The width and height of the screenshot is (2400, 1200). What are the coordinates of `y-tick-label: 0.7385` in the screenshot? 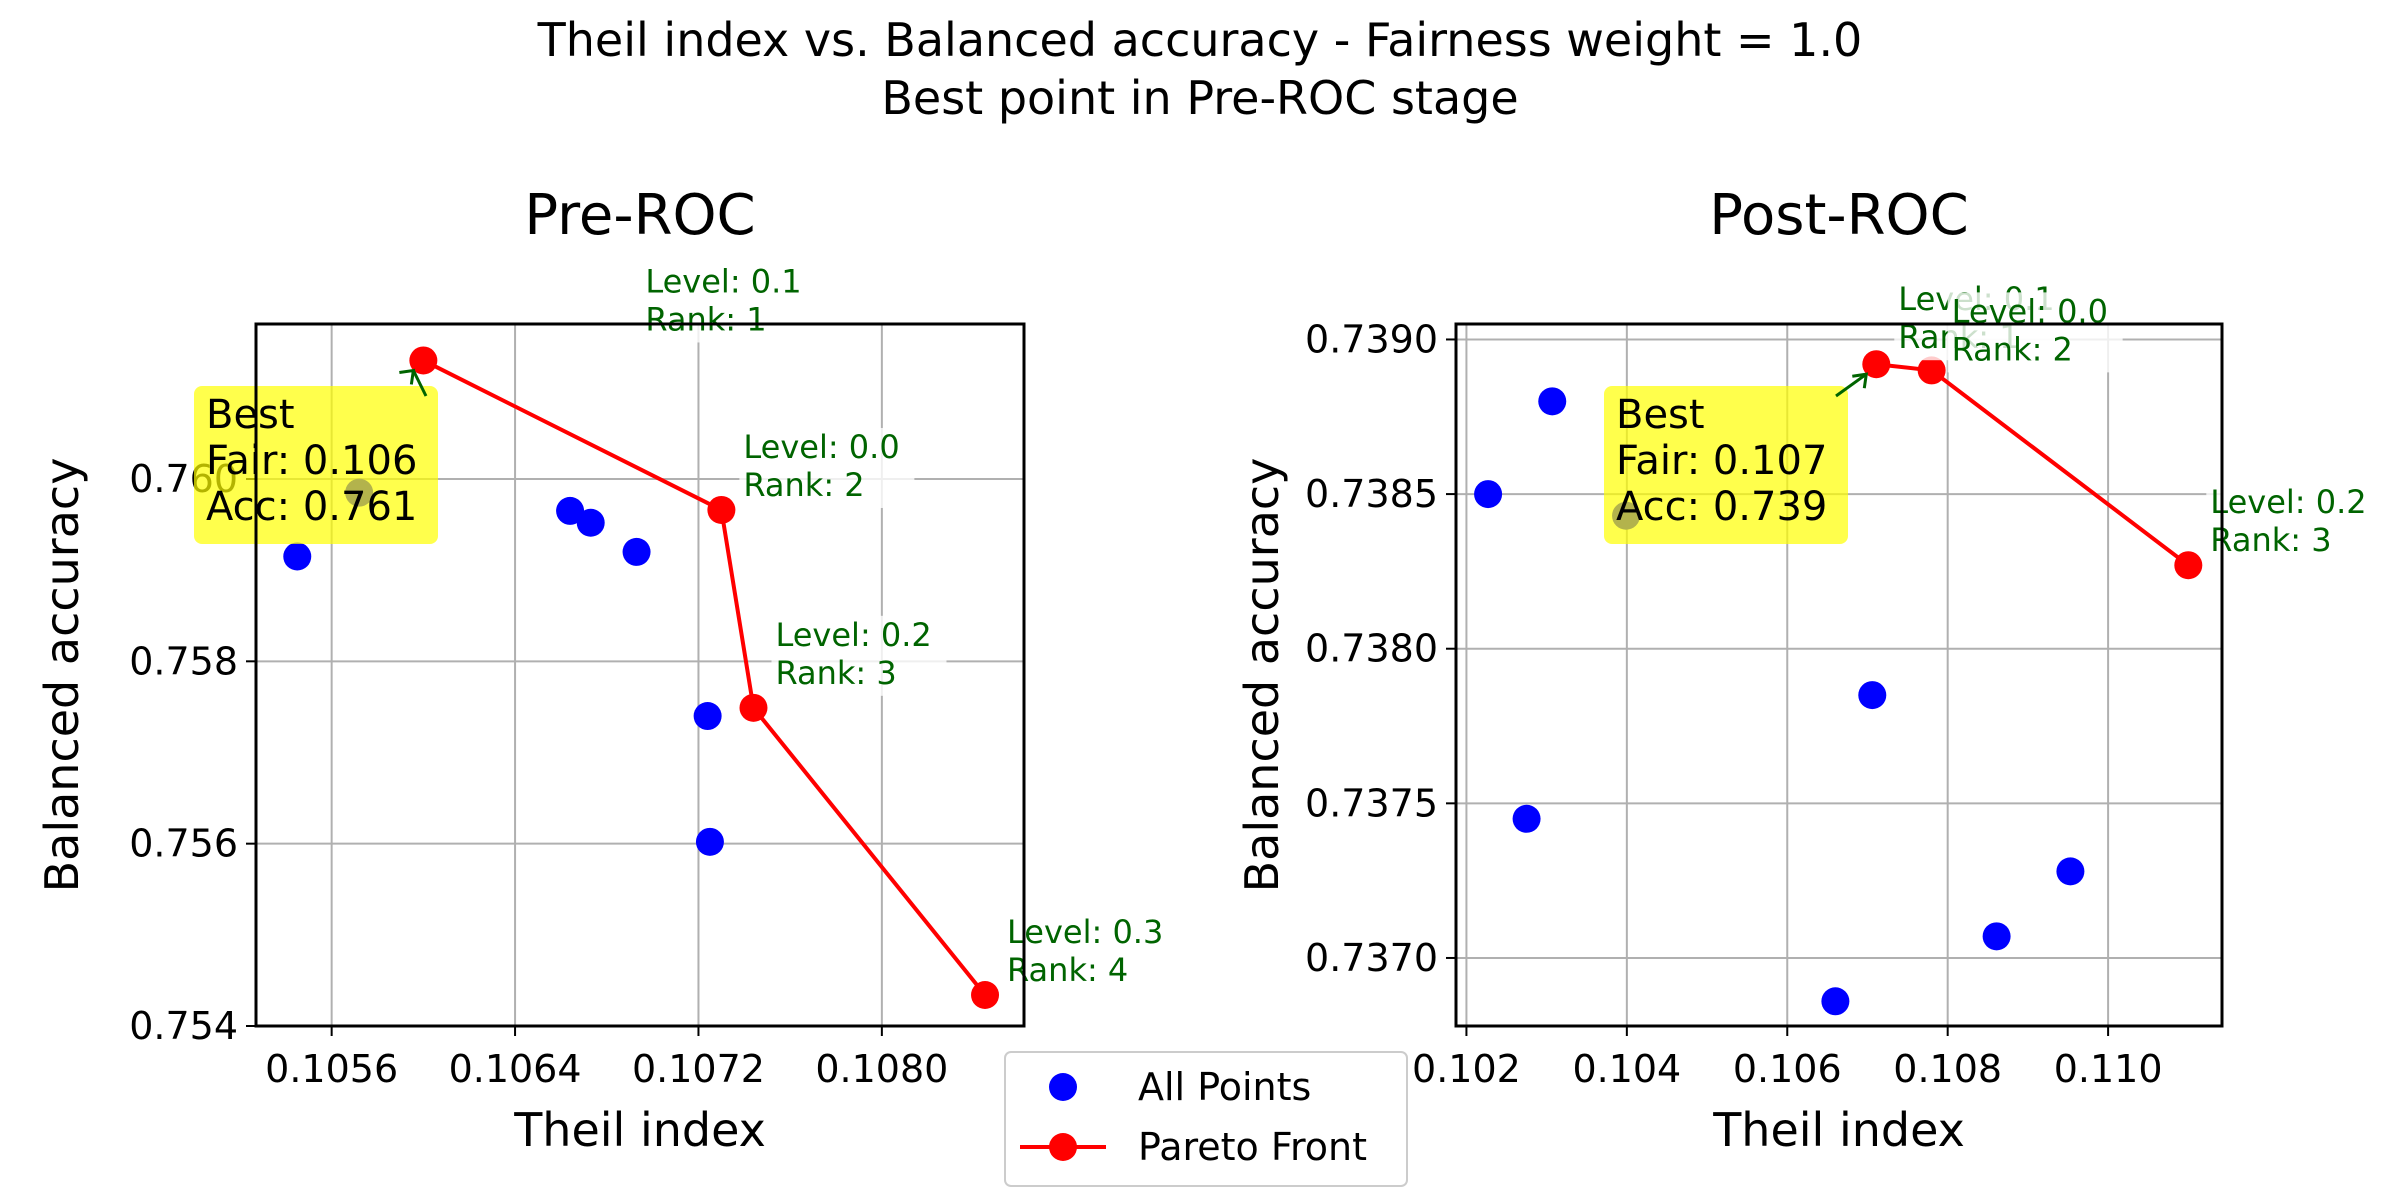 It's located at (1371, 494).